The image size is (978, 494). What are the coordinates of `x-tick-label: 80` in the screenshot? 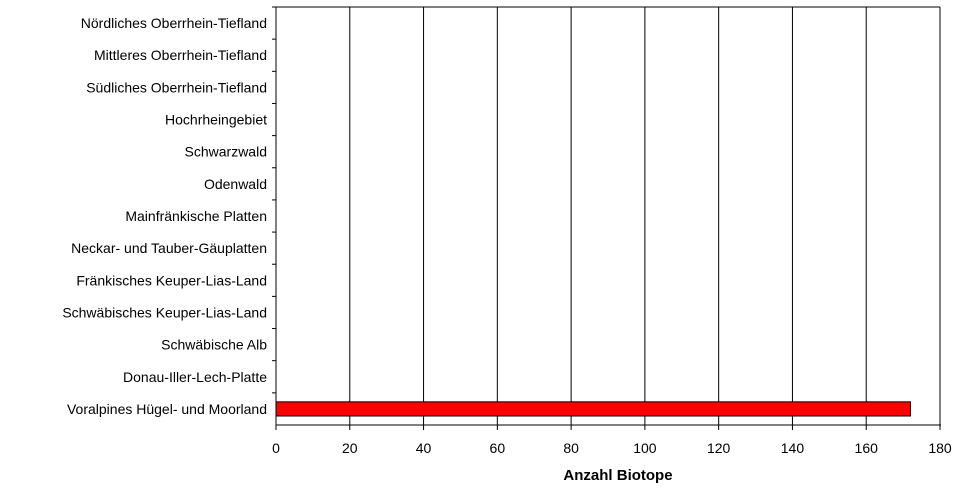 It's located at (571, 448).